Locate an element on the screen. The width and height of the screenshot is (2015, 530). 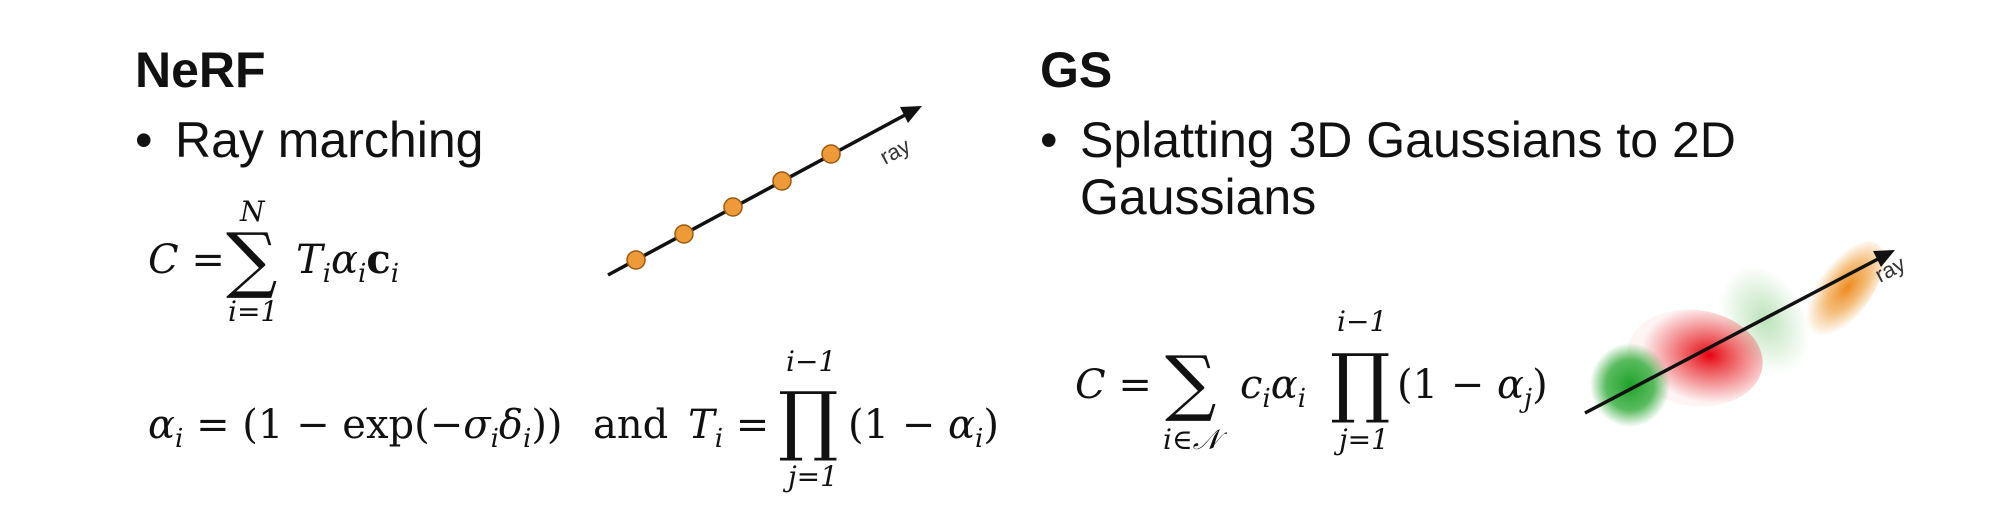
gaussian-splatting-diagram: ray is located at coordinates (1746, 334).